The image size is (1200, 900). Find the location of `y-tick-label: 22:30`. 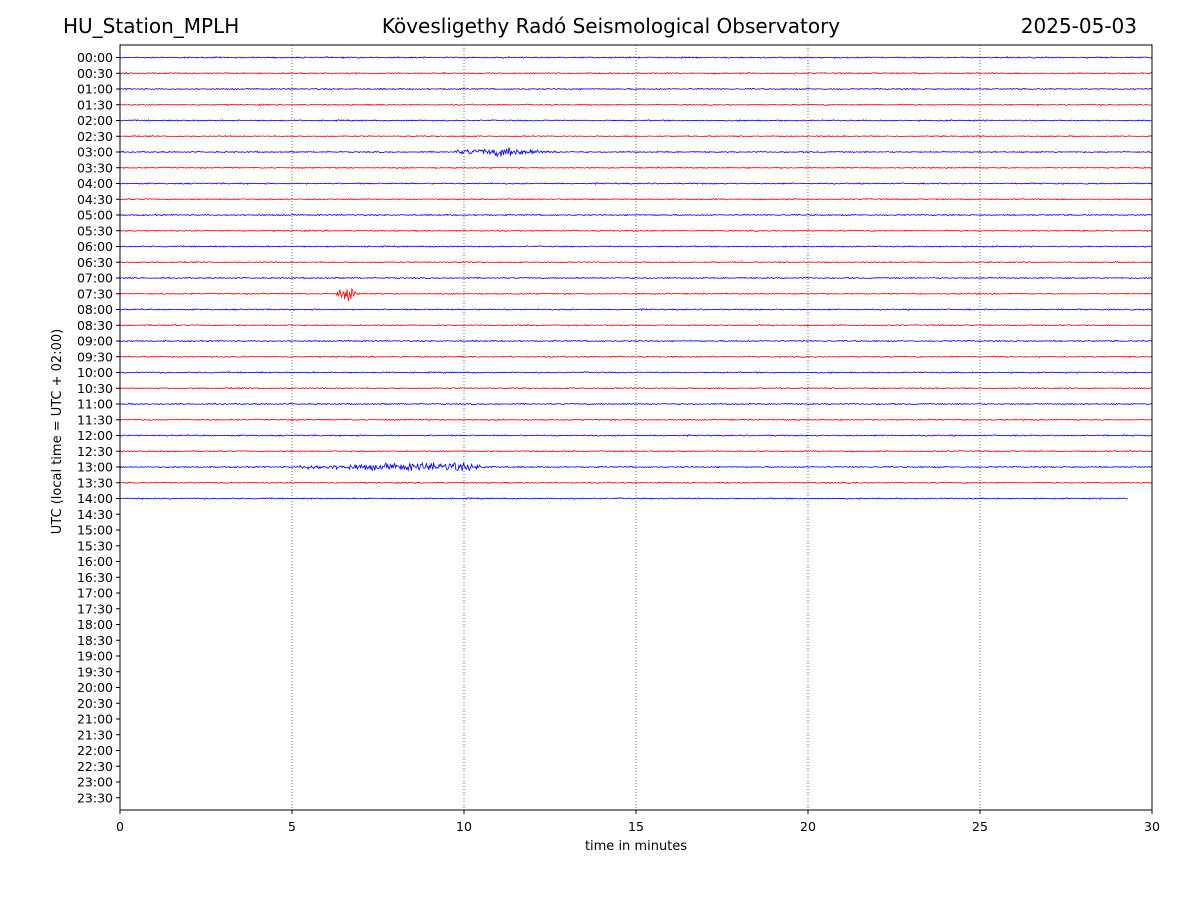

y-tick-label: 22:30 is located at coordinates (95, 766).